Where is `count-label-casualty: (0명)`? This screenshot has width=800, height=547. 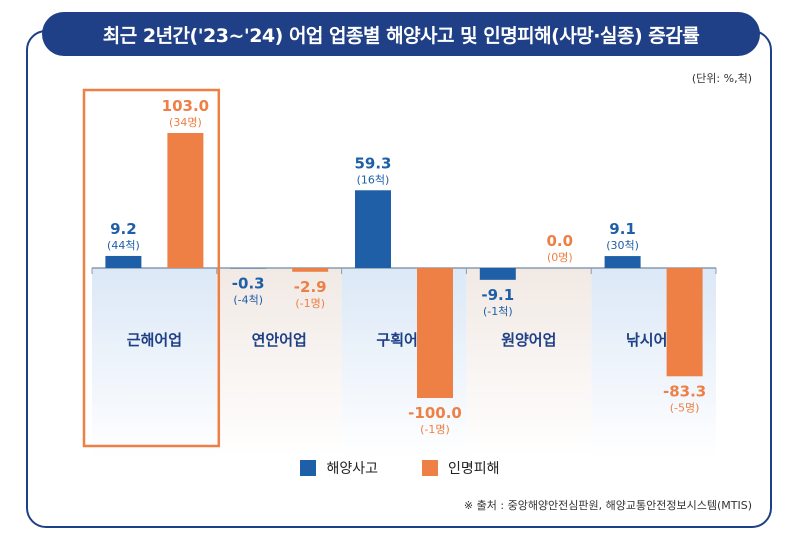 count-label-casualty: (0명) is located at coordinates (560, 257).